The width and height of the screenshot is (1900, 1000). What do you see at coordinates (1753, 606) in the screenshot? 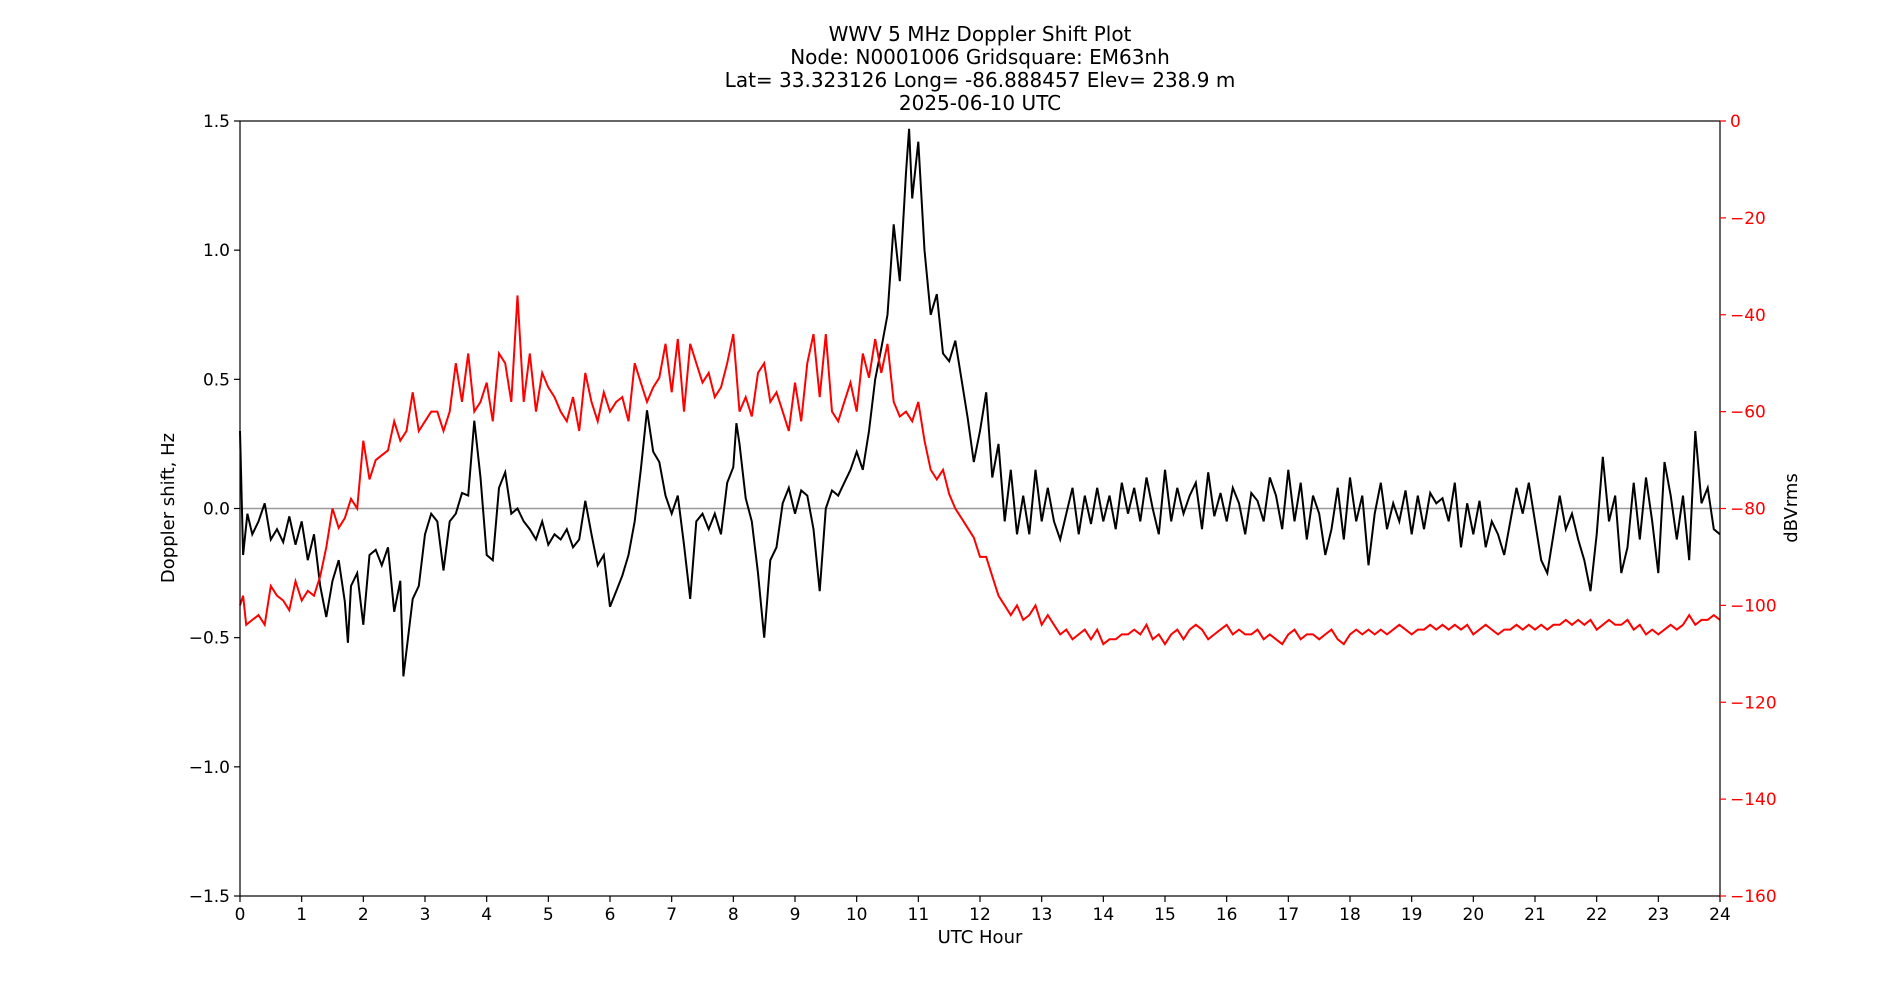
I see `y-right-tick-label: −100` at bounding box center [1753, 606].